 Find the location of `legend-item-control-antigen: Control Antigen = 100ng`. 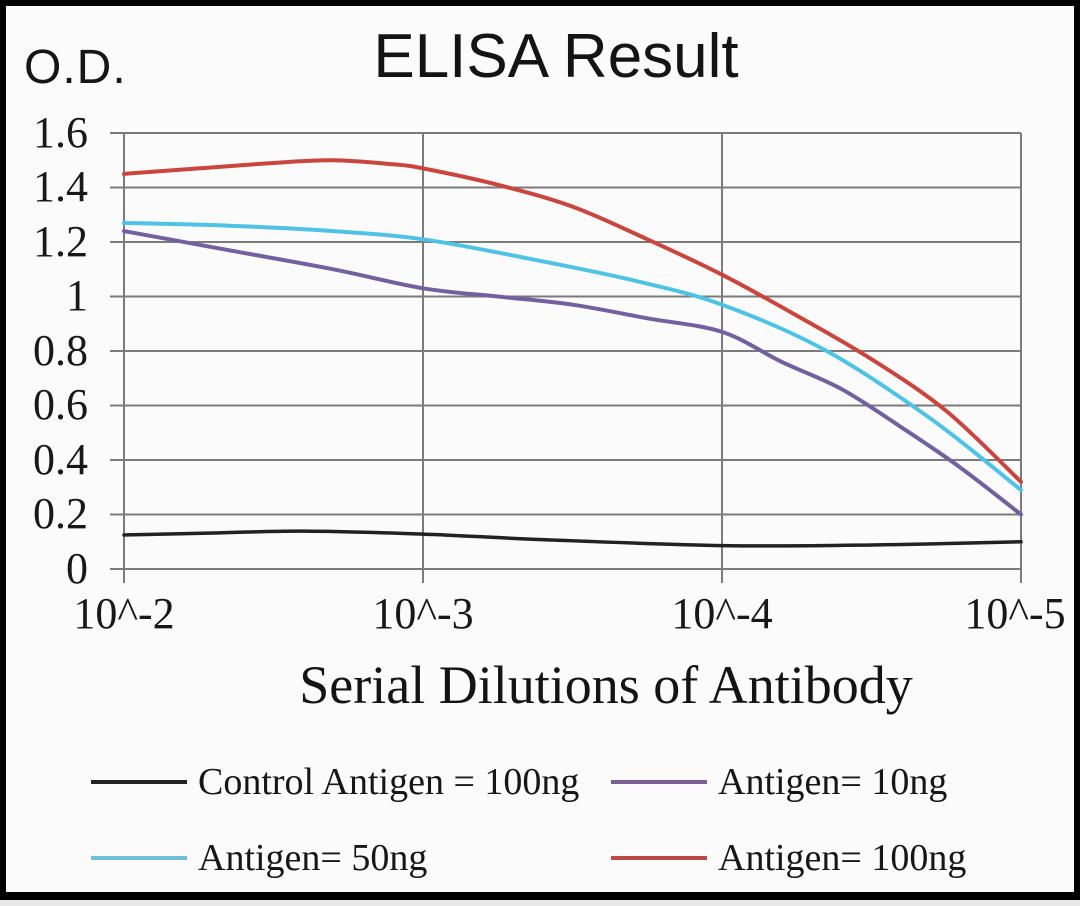

legend-item-control-antigen: Control Antigen = 100ng is located at coordinates (335, 782).